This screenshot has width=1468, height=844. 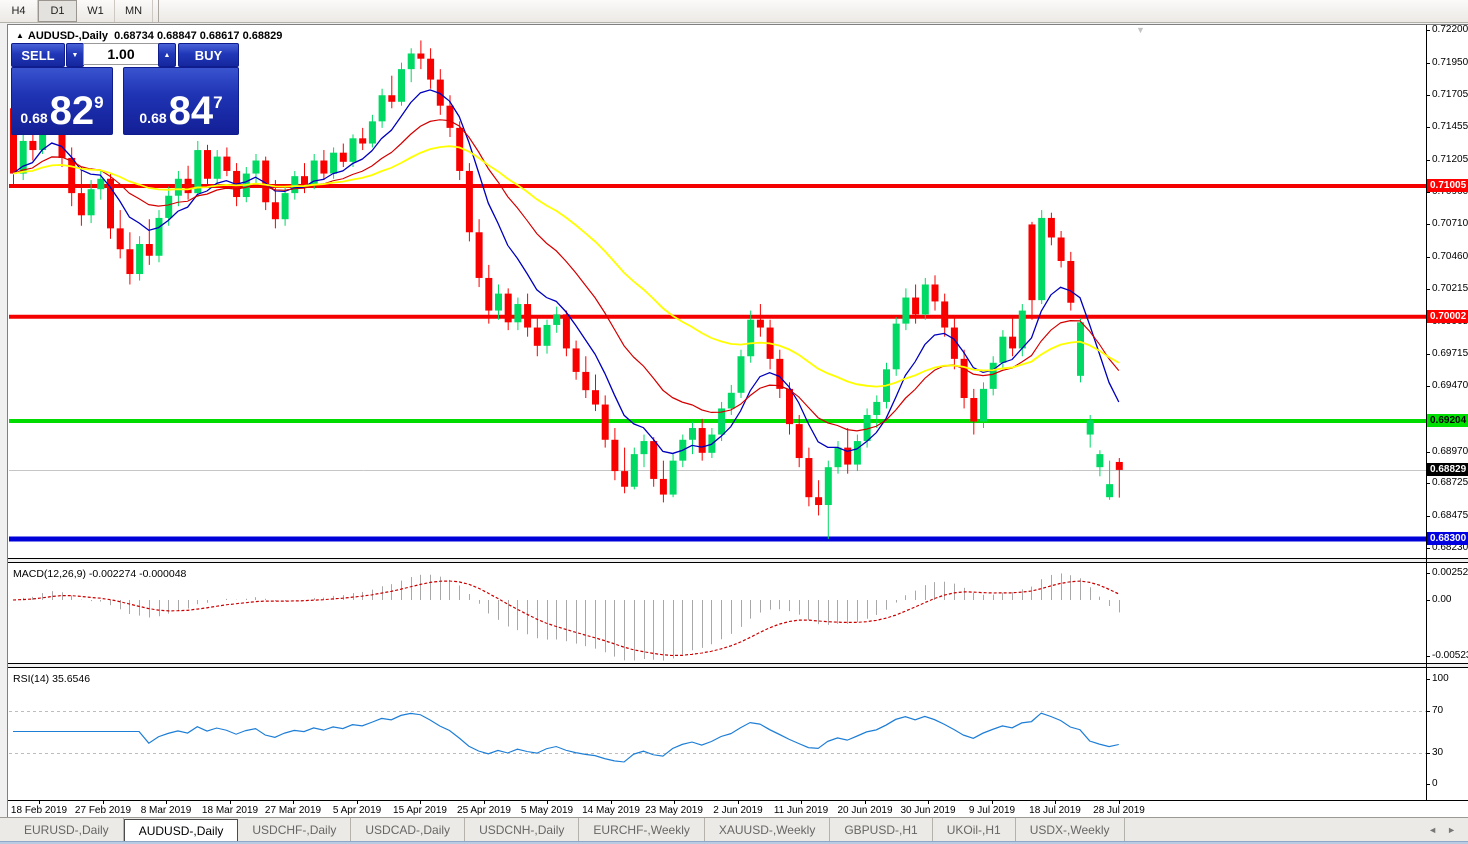 What do you see at coordinates (208, 55) in the screenshot?
I see `buy-button: BUY` at bounding box center [208, 55].